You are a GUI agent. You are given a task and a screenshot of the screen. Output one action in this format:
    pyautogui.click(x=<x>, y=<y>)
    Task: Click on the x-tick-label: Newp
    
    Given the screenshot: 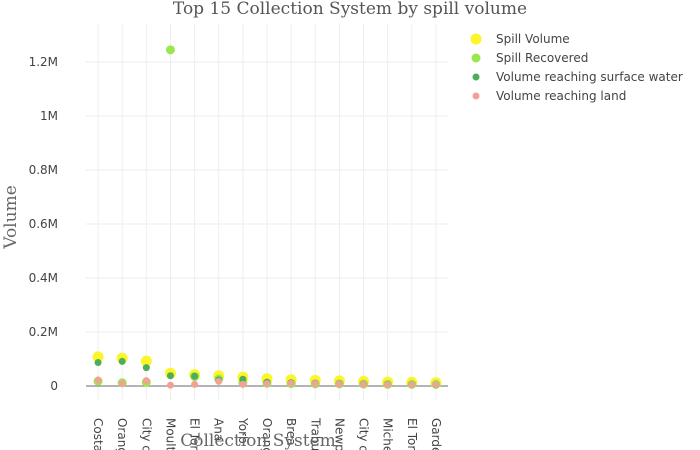 What is the action you would take?
    pyautogui.click(x=339, y=434)
    